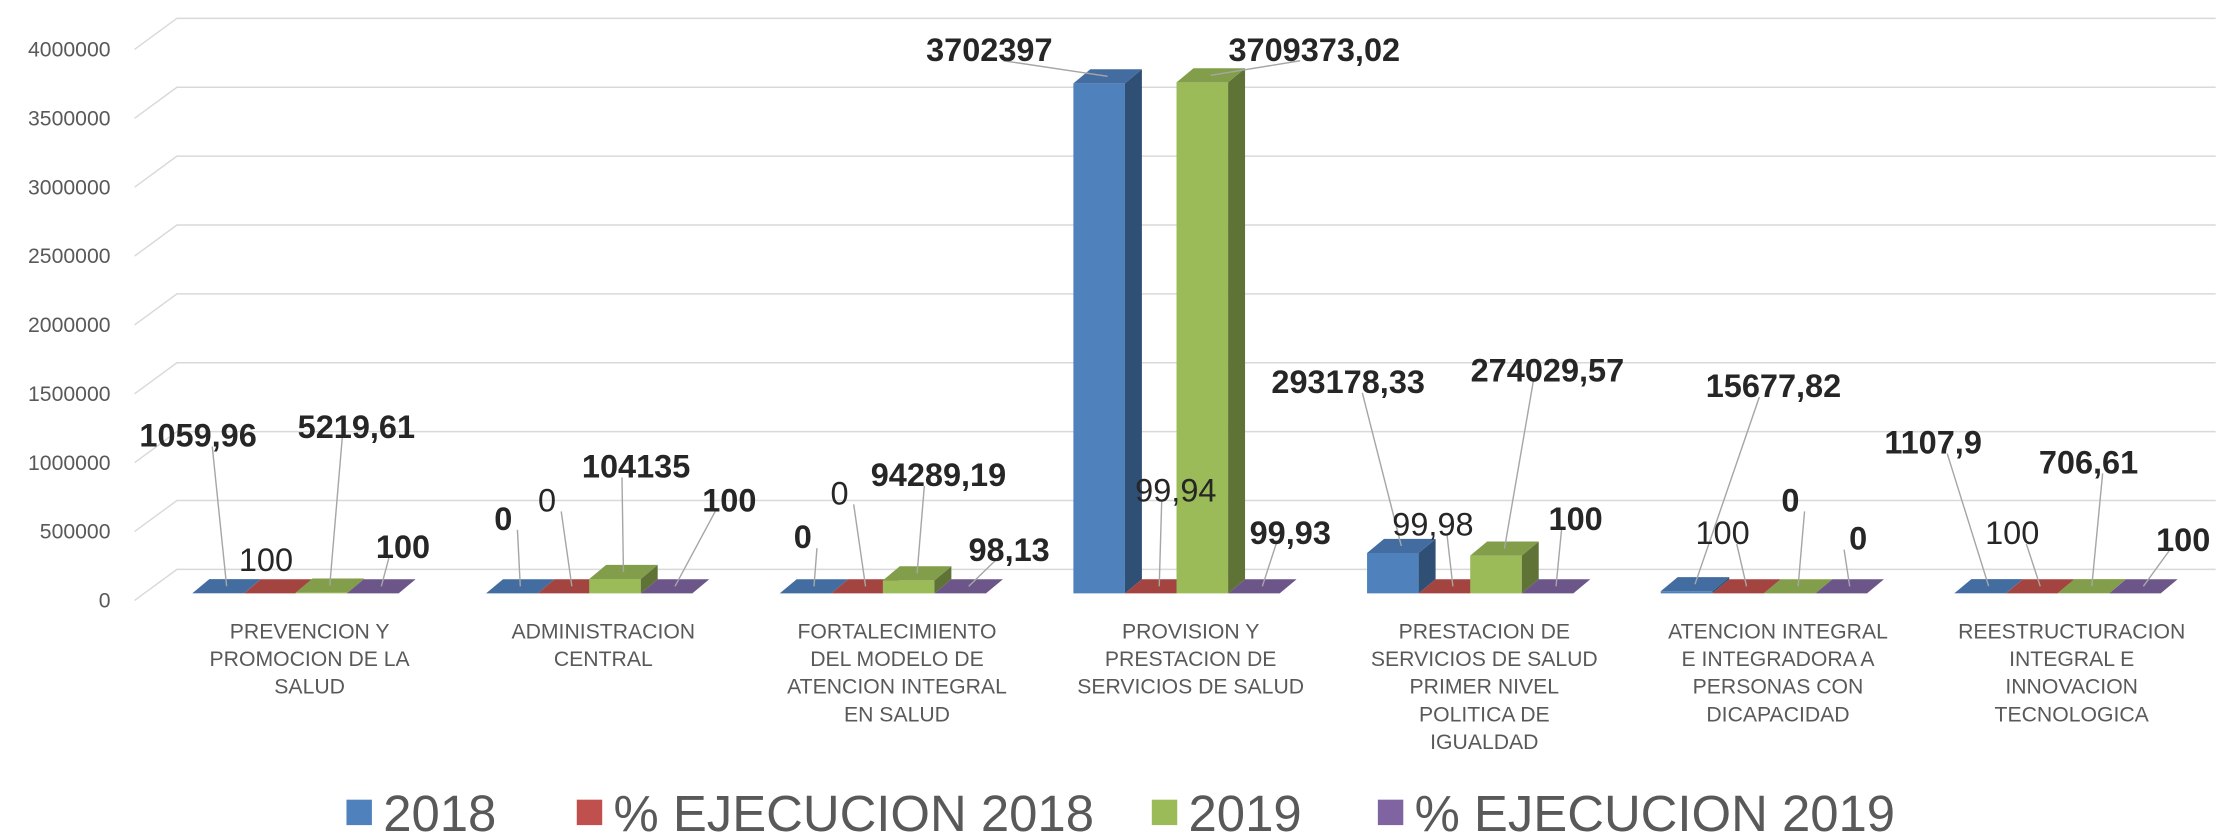 This screenshot has height=835, width=2216. I want to click on y-tick-label: 3500000, so click(69, 118).